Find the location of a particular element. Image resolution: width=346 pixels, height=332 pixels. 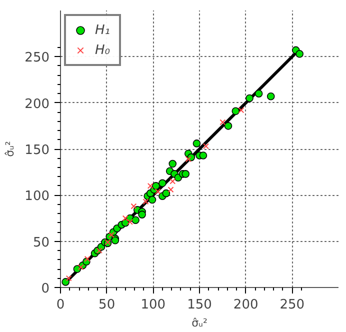

x-axis-title: σ̂ᵤ² is located at coordinates (200, 323).